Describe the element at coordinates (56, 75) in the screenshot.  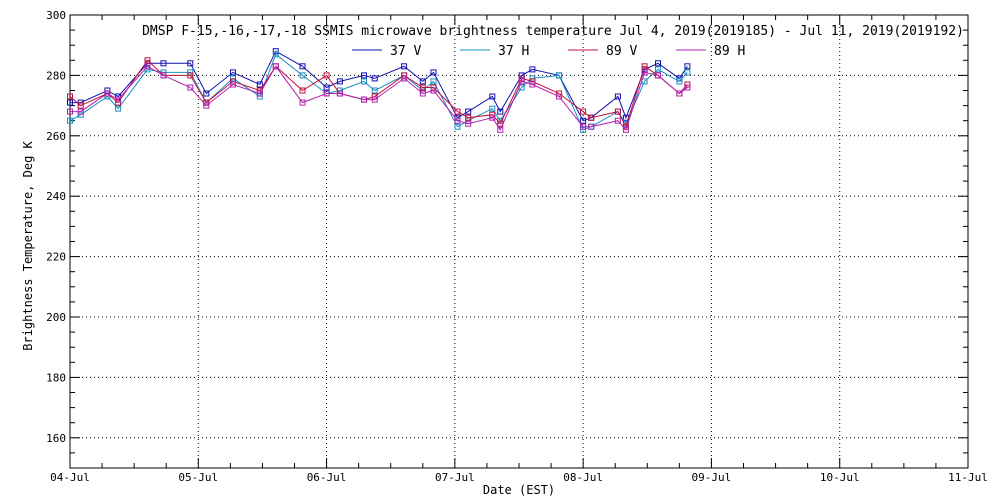
I see `y-tick-label: 280` at that location.